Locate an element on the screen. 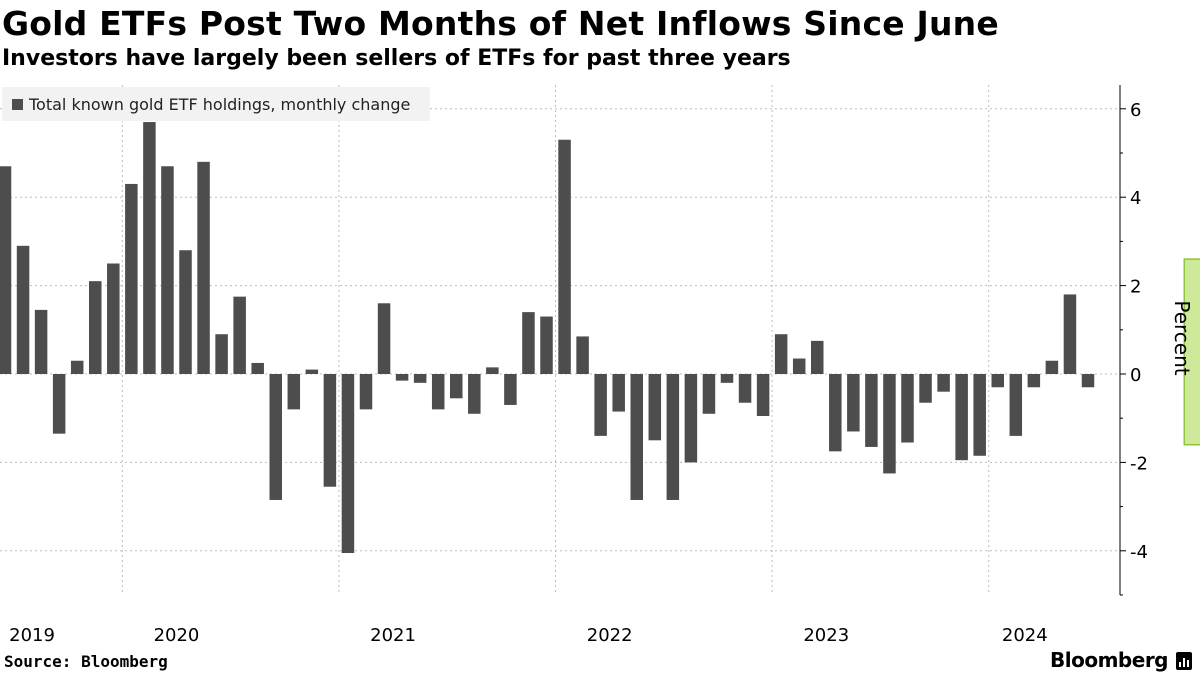  bloomberg-logo: Bloomberg is located at coordinates (1109, 660).